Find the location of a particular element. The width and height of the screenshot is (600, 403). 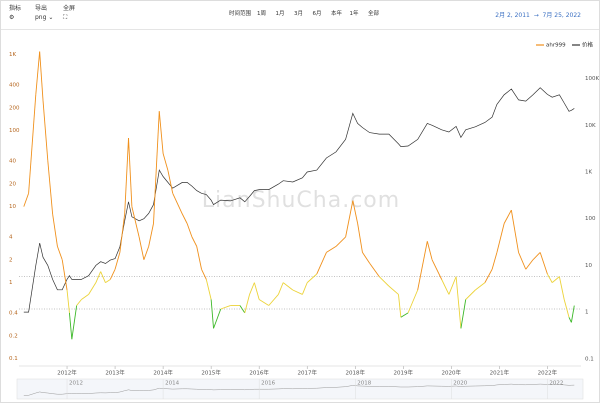

date-start: 2月 2, 2011 is located at coordinates (512, 15).